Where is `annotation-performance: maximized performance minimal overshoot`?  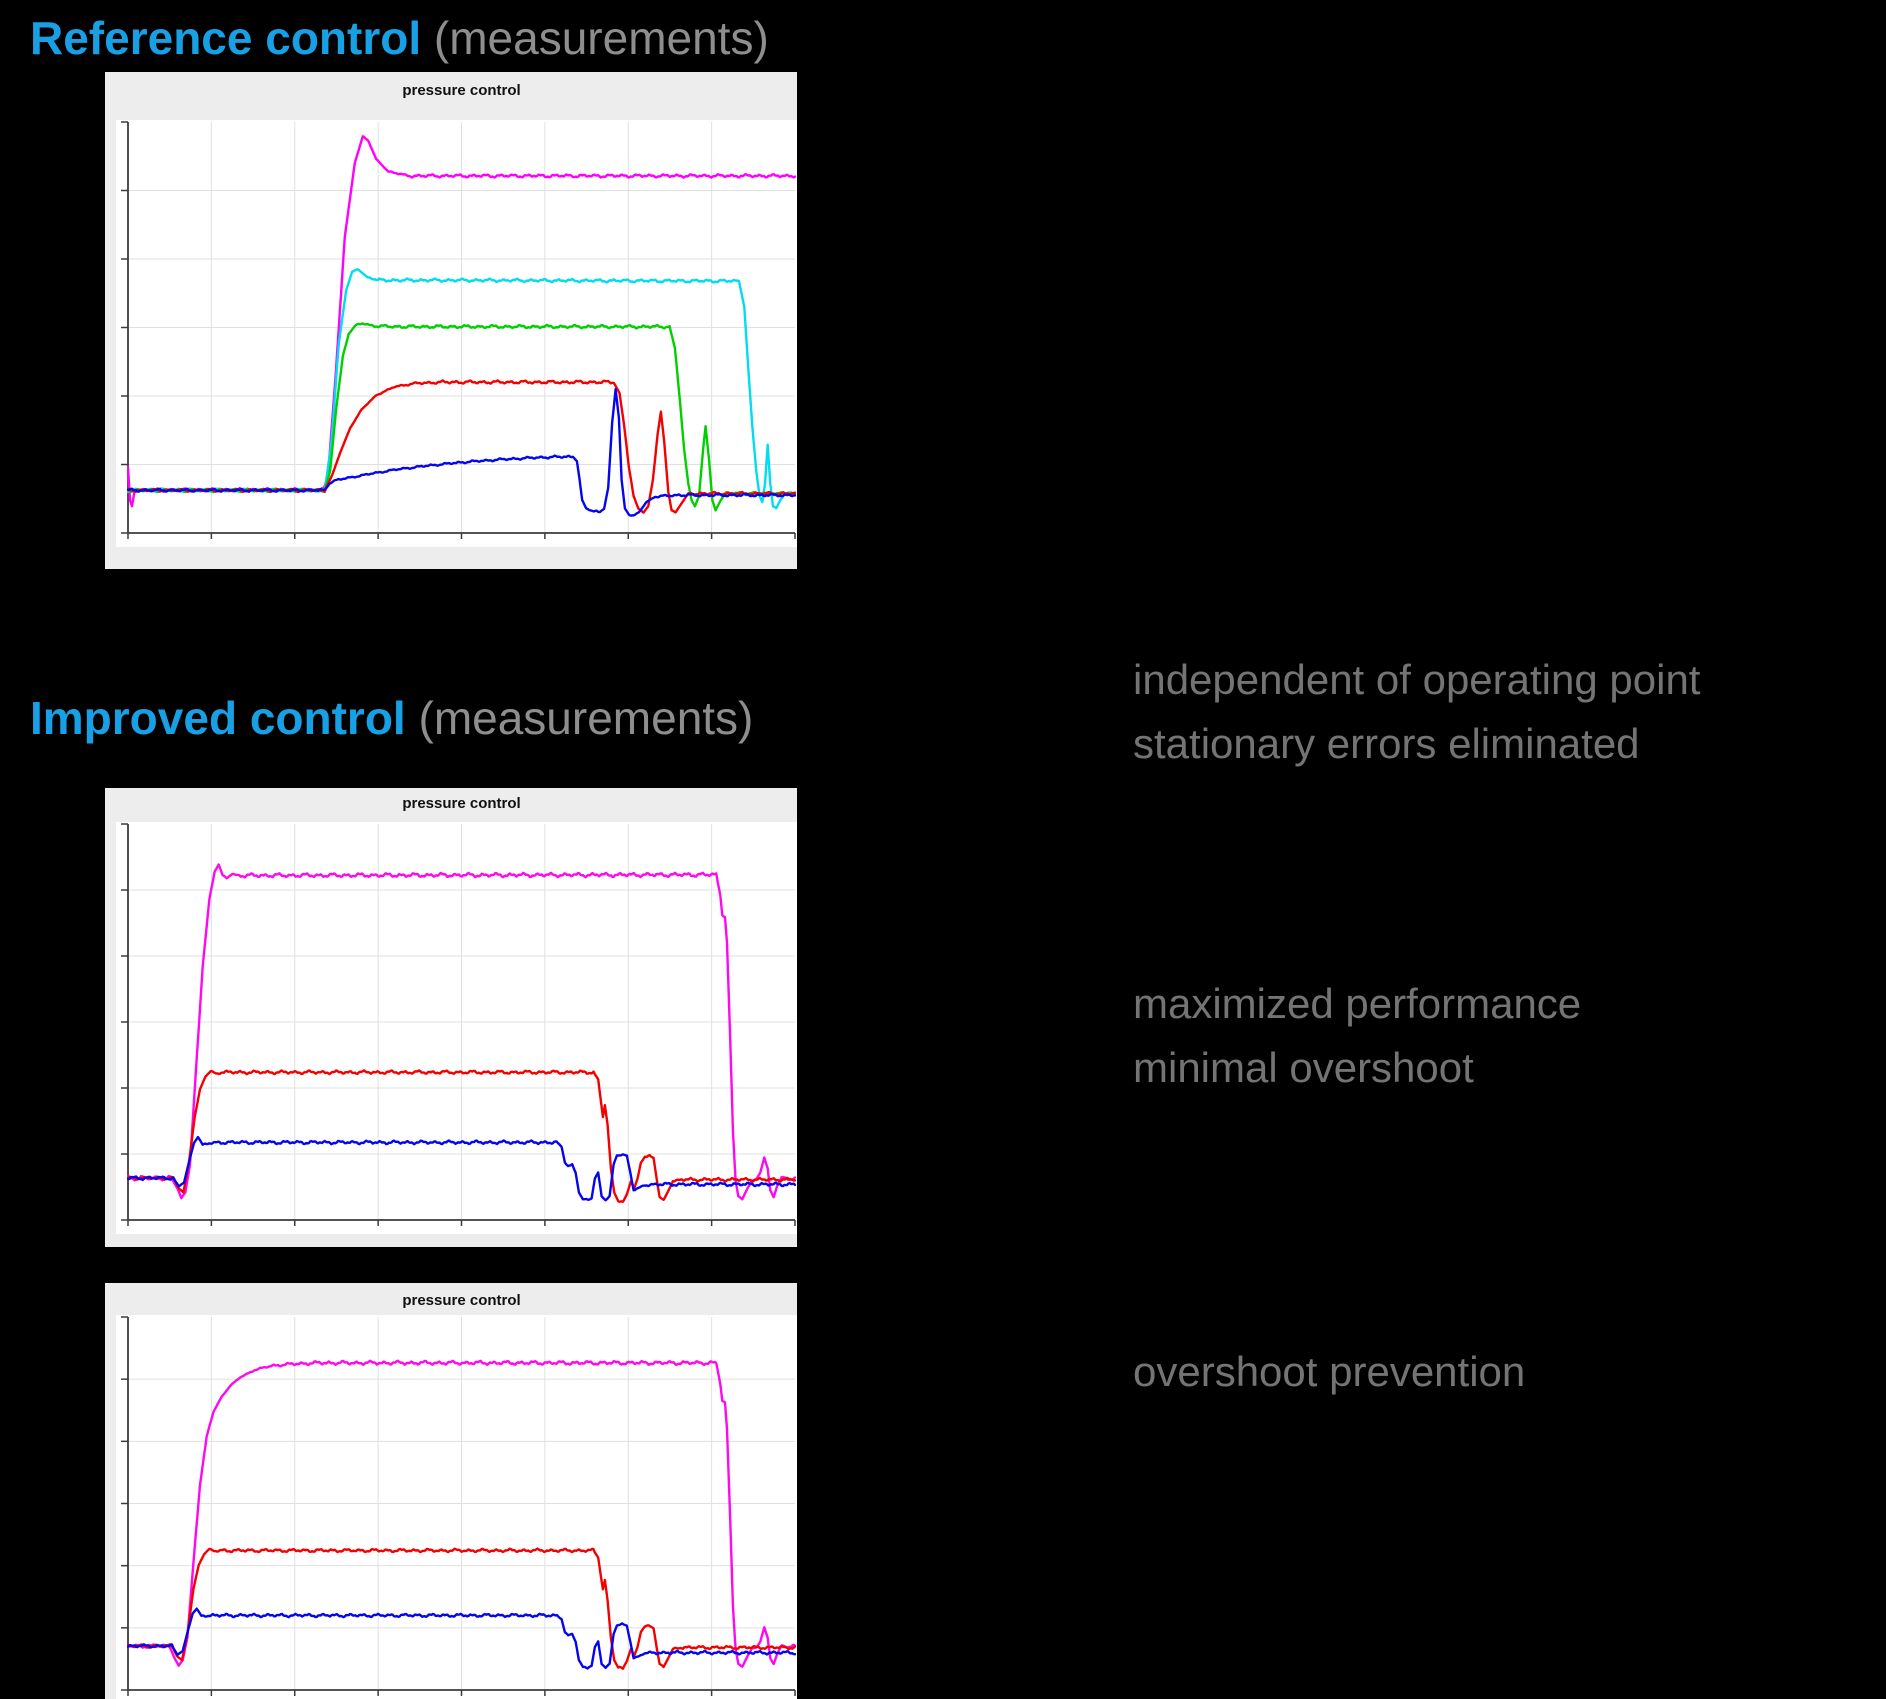
annotation-performance: maximized performance minimal overshoot is located at coordinates (1357, 1036).